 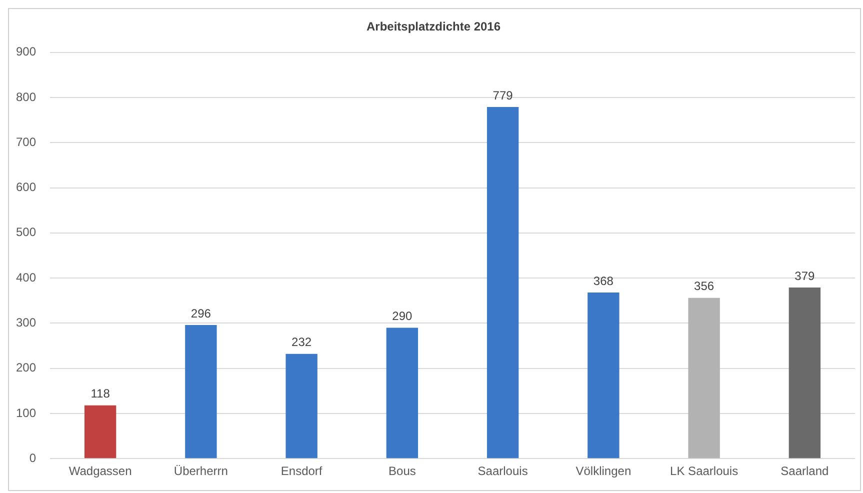 What do you see at coordinates (433, 27) in the screenshot?
I see `chart-title: Arbeitsplatzdichte 2016` at bounding box center [433, 27].